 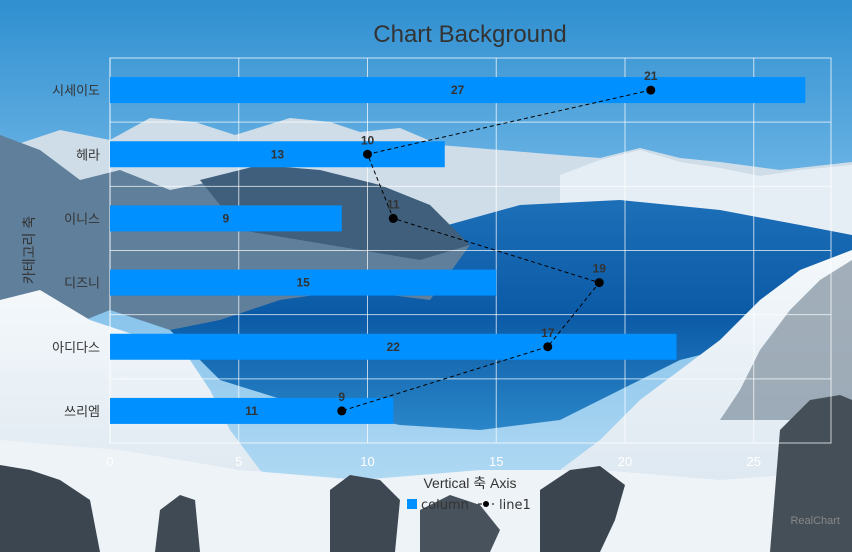 What do you see at coordinates (515, 505) in the screenshot?
I see `legend-label-line1: line1` at bounding box center [515, 505].